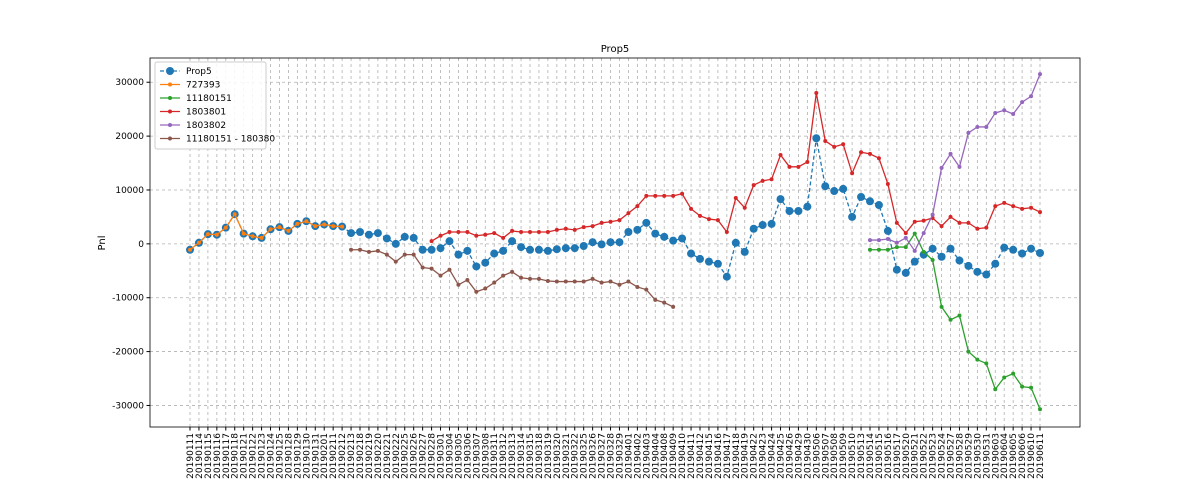 This screenshot has width=1200, height=480. Describe the element at coordinates (665, 456) in the screenshot. I see `x-tick-label: 20190408` at that location.